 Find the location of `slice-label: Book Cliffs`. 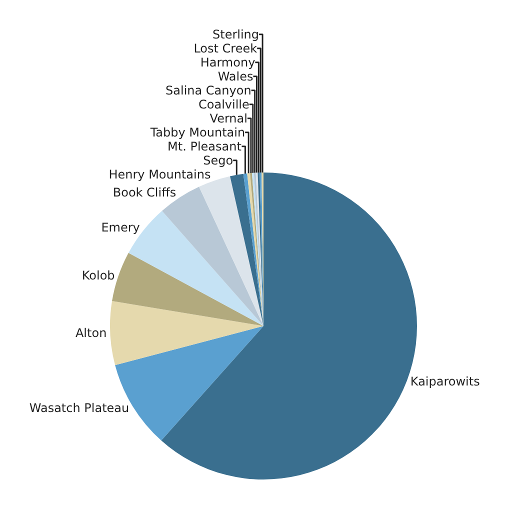

slice-label: Book Cliffs is located at coordinates (144, 193).